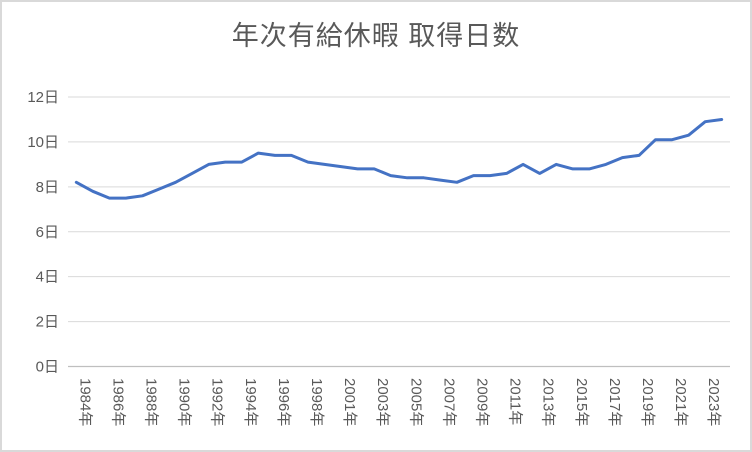 The image size is (752, 452). Describe the element at coordinates (47, 187) in the screenshot. I see `y-axis-tick-label: 8日` at that location.